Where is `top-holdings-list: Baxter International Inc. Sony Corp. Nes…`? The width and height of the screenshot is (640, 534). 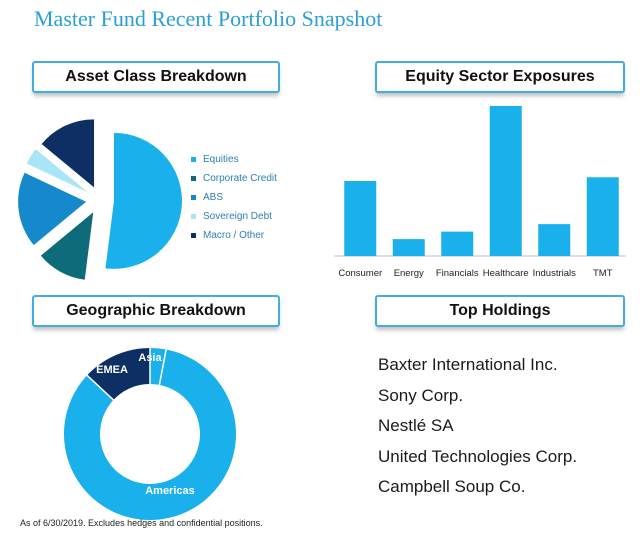
top-holdings-list: Baxter International Inc. Sony Corp. Nes… is located at coordinates (477, 426).